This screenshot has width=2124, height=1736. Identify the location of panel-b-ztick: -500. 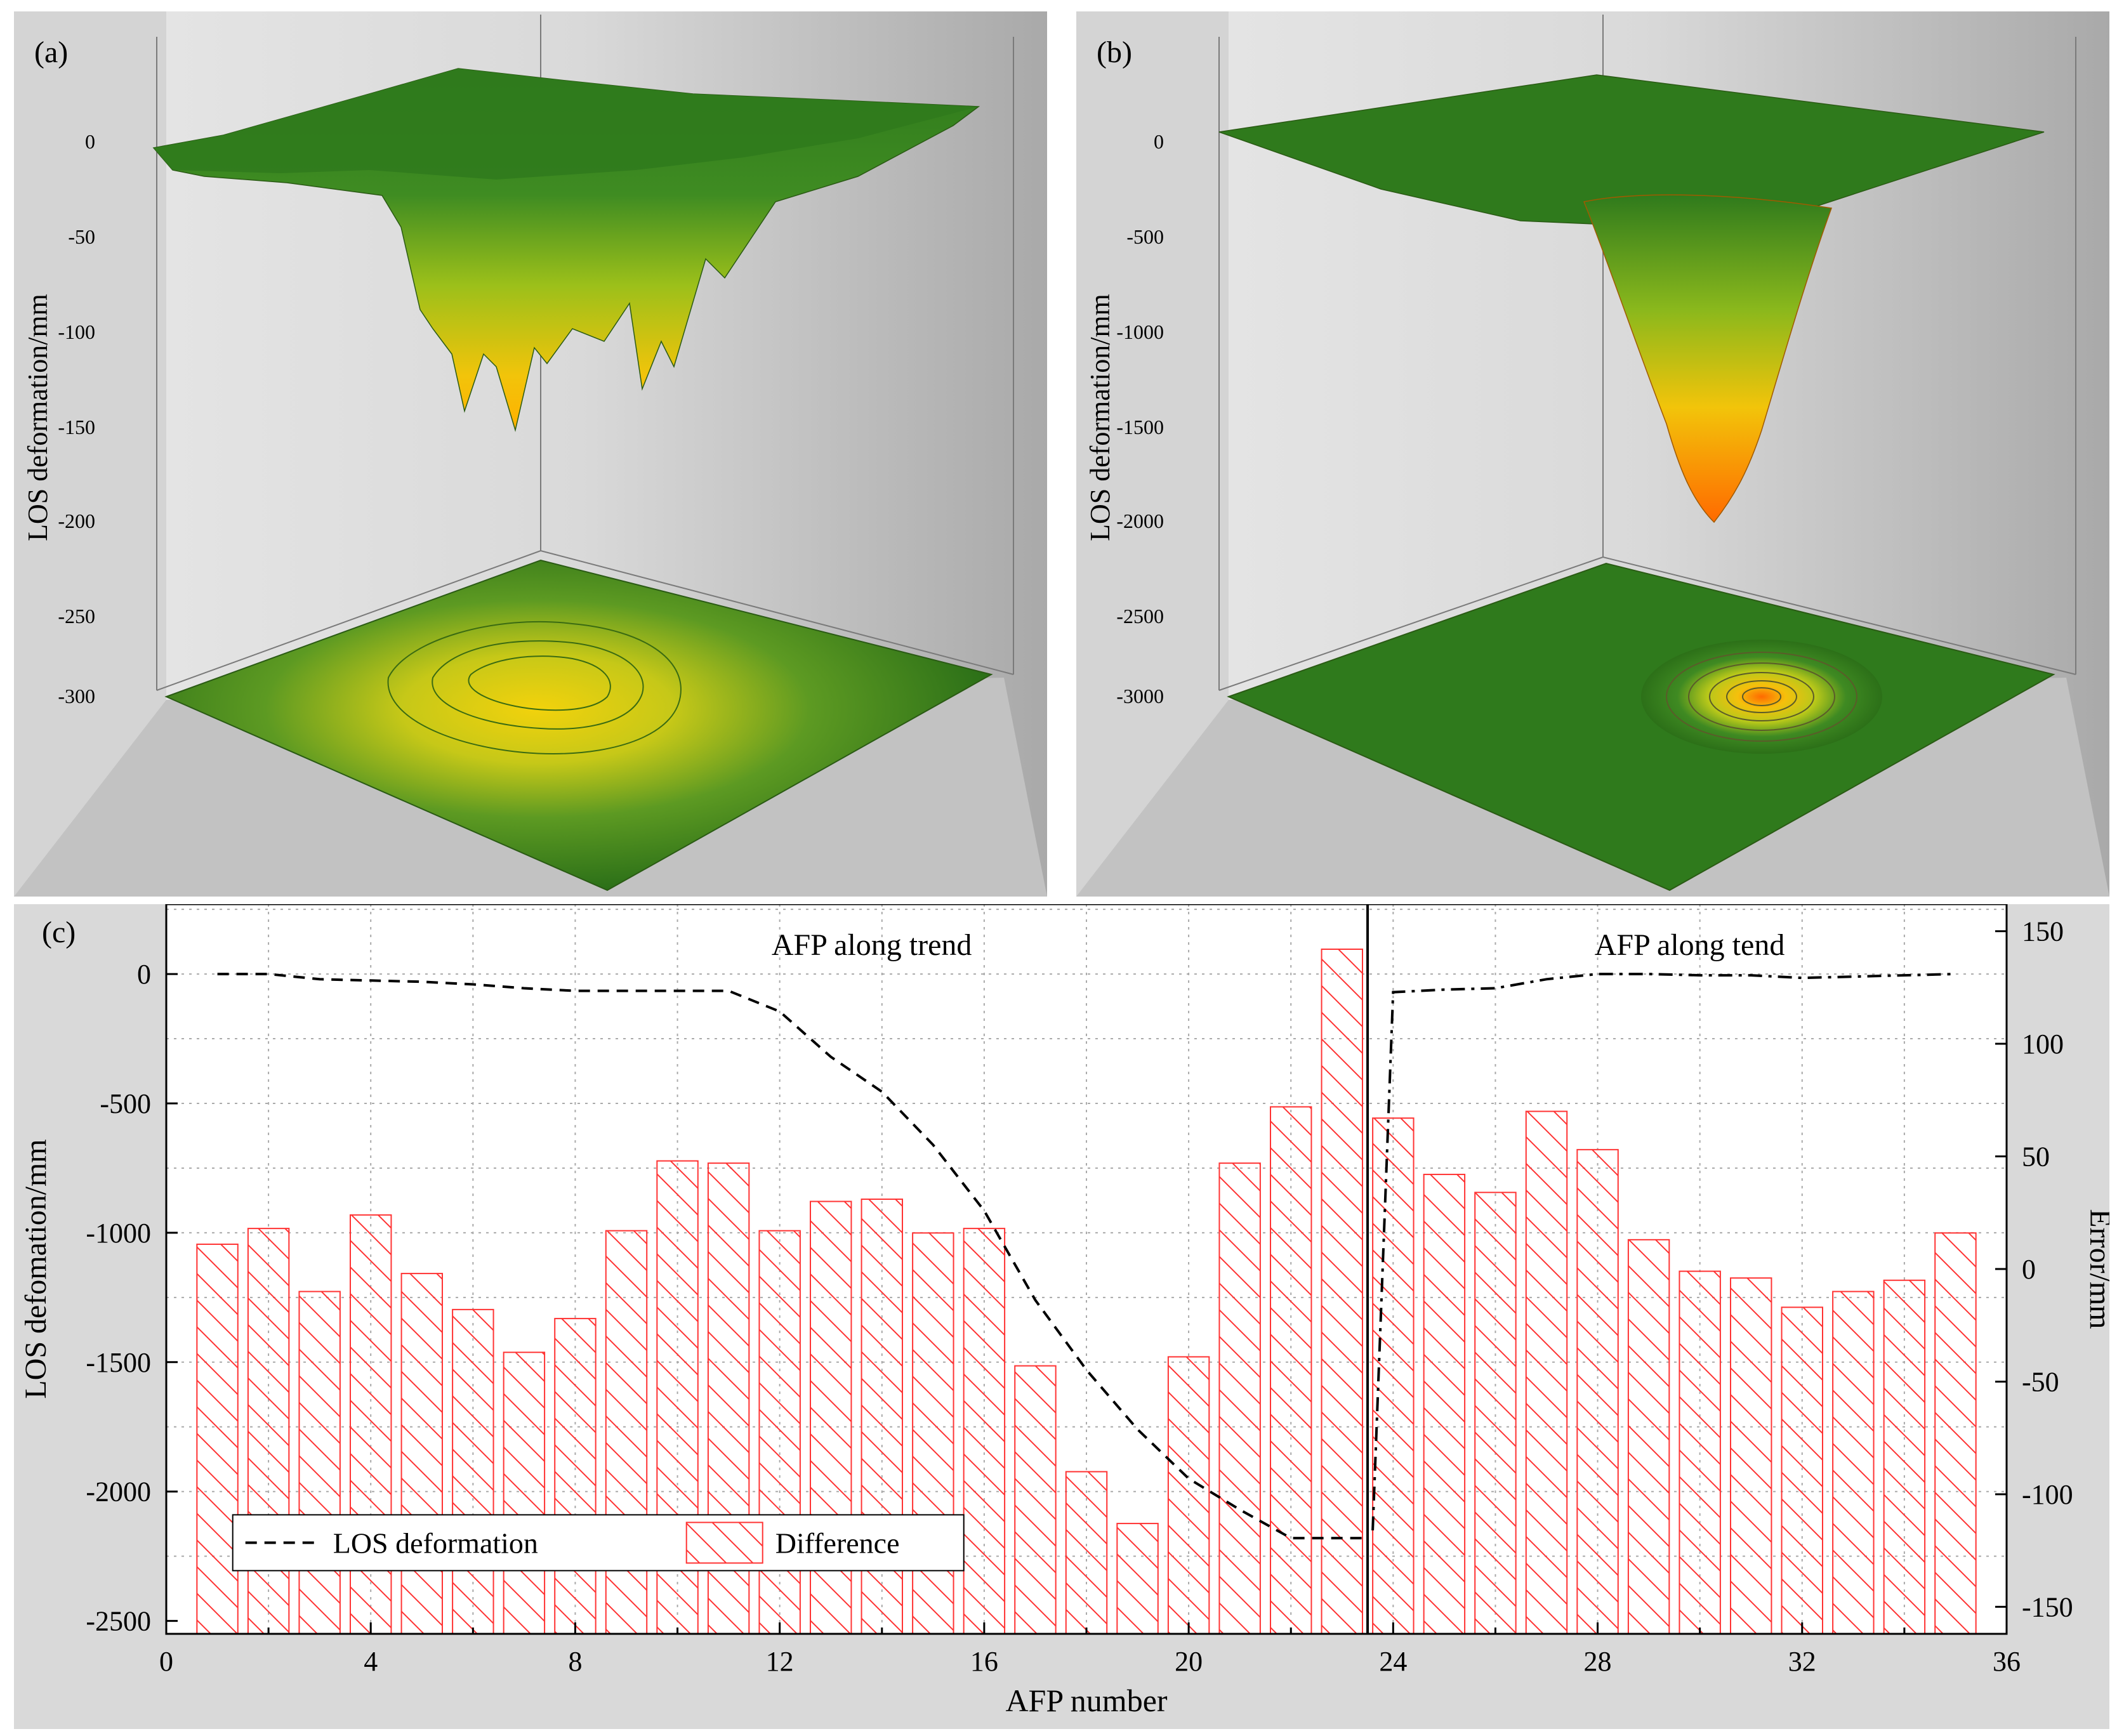
(1145, 237).